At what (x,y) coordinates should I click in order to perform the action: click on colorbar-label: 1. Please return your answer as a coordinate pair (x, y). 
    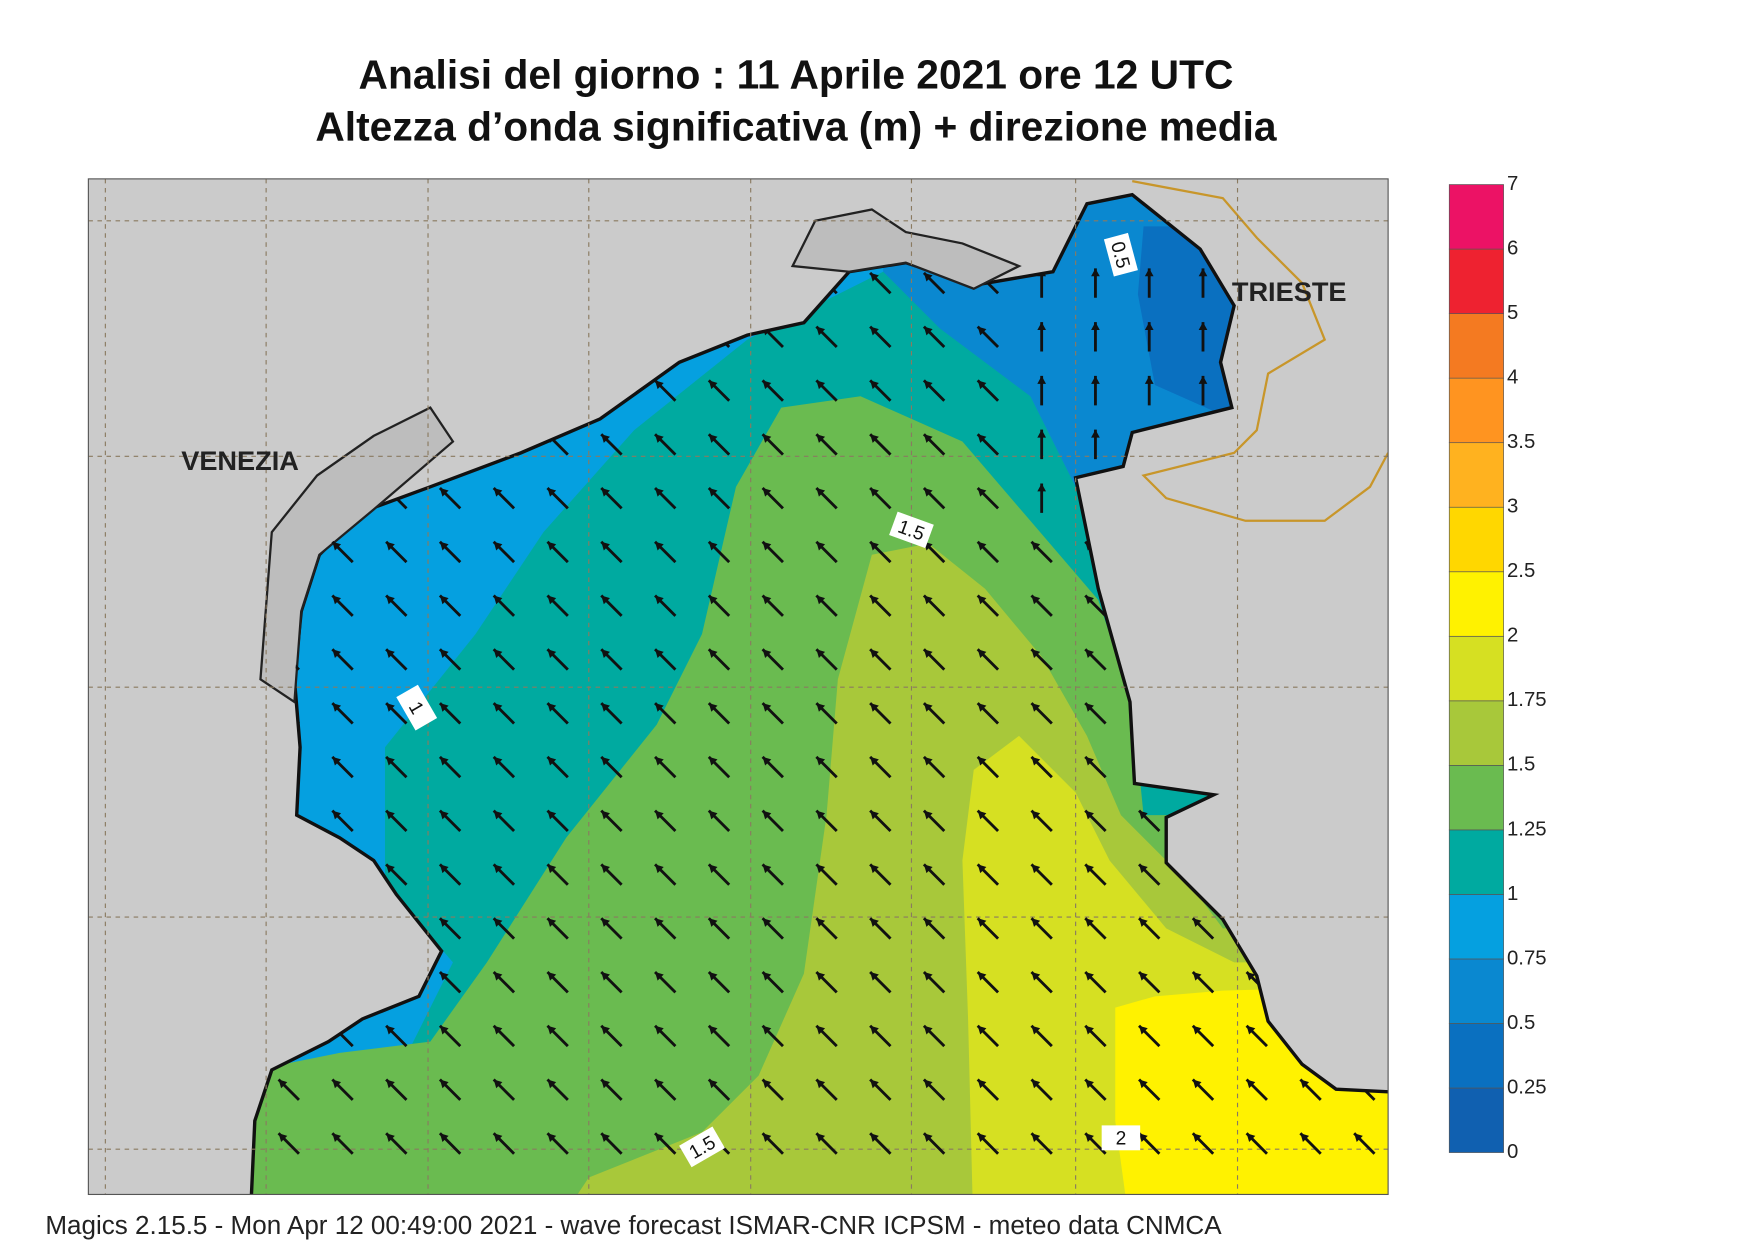
    Looking at the image, I should click on (1512, 894).